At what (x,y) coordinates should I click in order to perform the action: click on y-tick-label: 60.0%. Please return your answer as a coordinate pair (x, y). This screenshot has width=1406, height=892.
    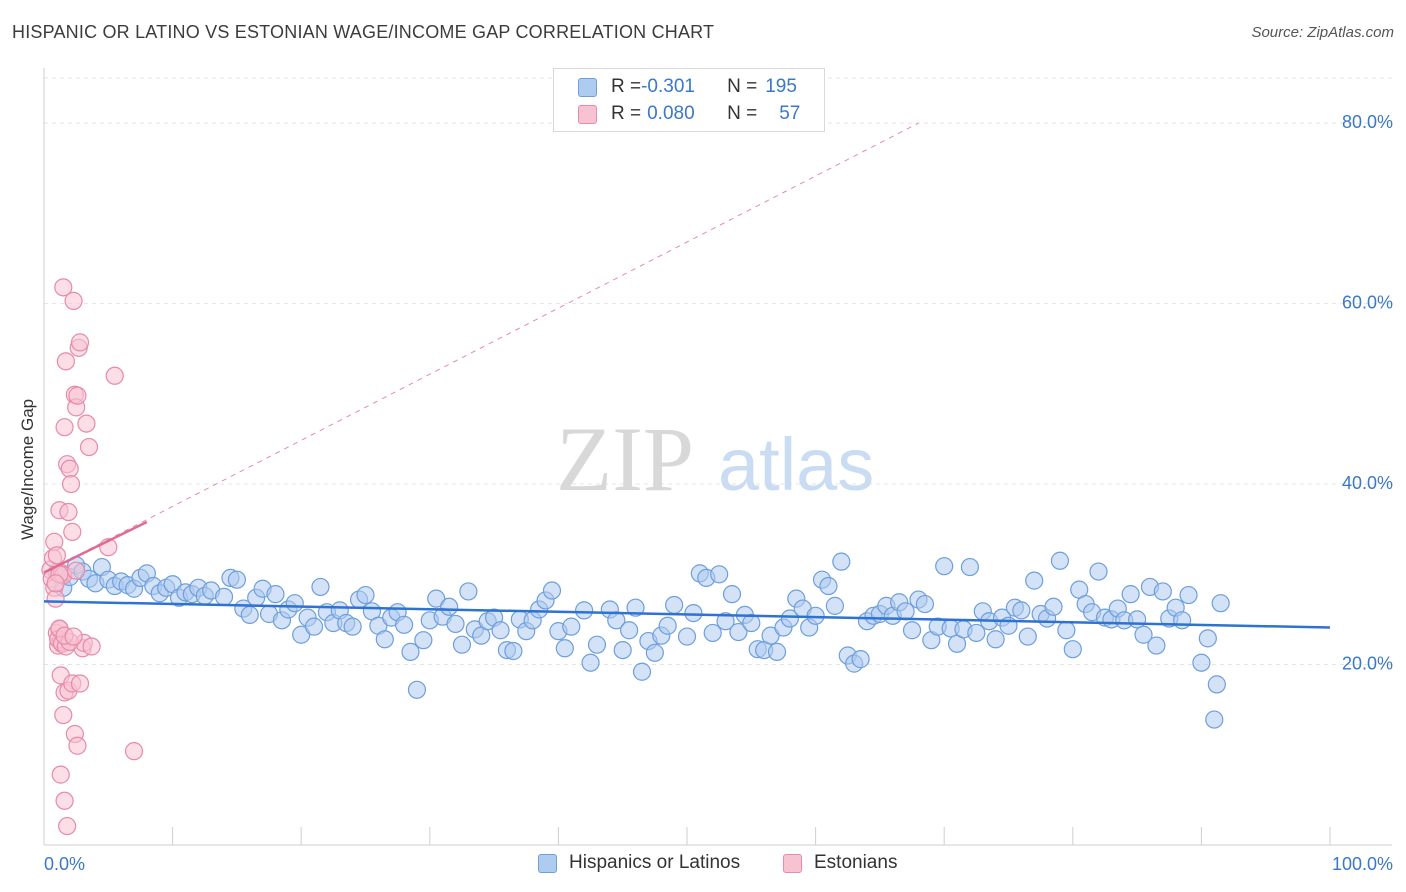
    Looking at the image, I should click on (1367, 303).